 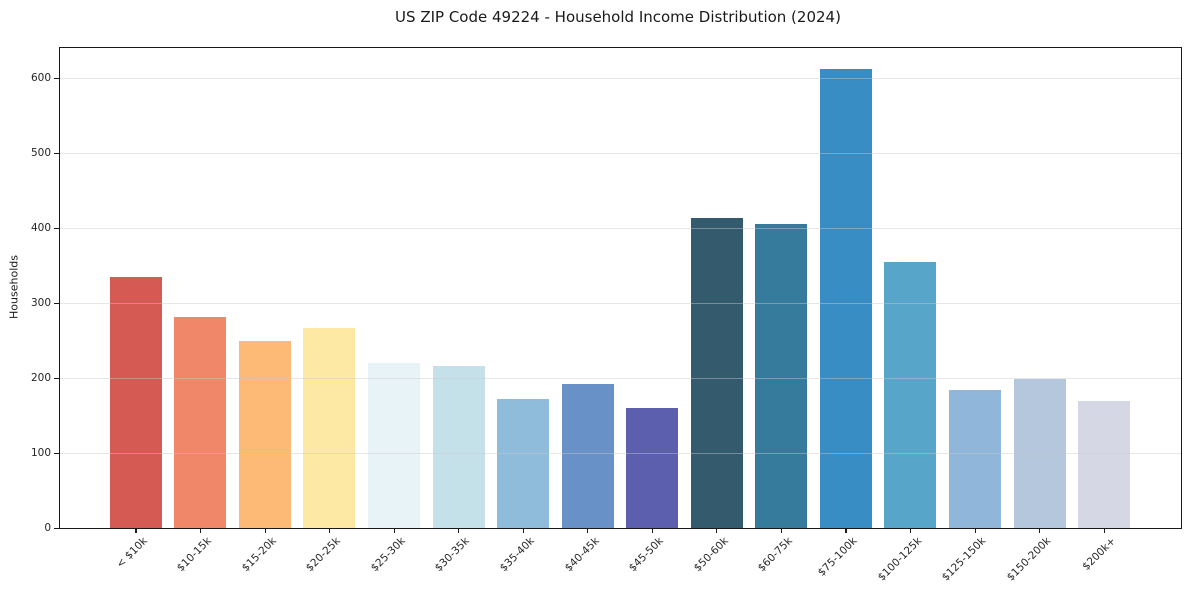 What do you see at coordinates (265, 531) in the screenshot?
I see `x-tick-mark-$15-20k` at bounding box center [265, 531].